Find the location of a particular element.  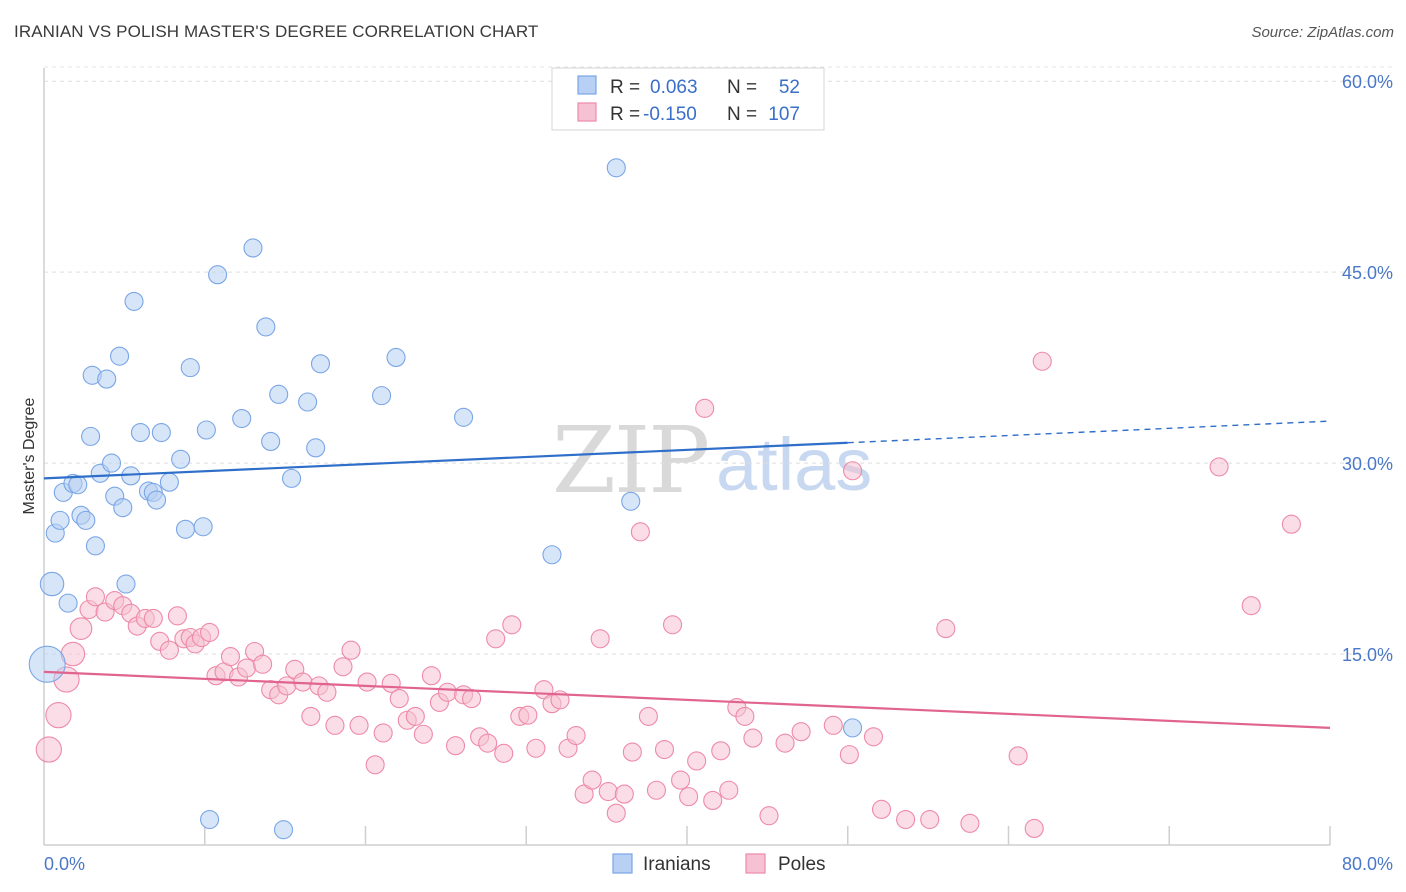

y-tick-label-60: 60.0% is located at coordinates (1367, 82).